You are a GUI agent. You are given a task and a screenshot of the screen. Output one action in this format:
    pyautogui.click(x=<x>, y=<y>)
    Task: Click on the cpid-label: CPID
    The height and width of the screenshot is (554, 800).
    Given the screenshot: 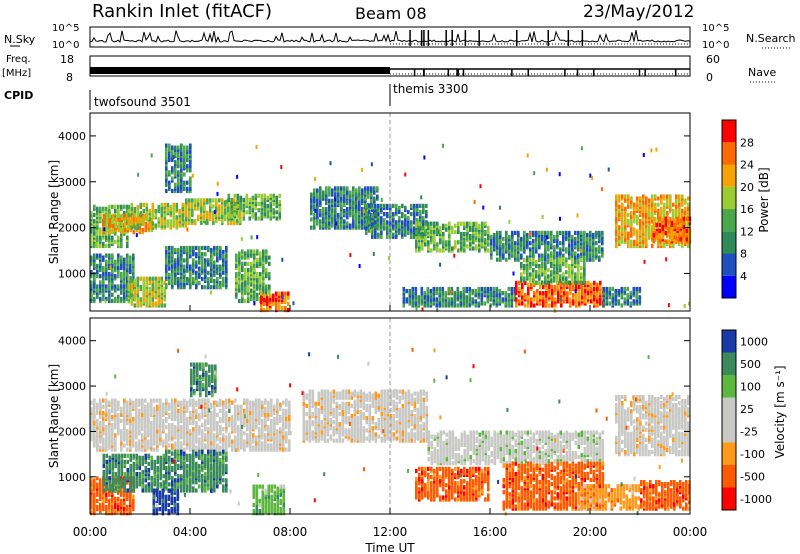 What is the action you would take?
    pyautogui.click(x=18, y=95)
    